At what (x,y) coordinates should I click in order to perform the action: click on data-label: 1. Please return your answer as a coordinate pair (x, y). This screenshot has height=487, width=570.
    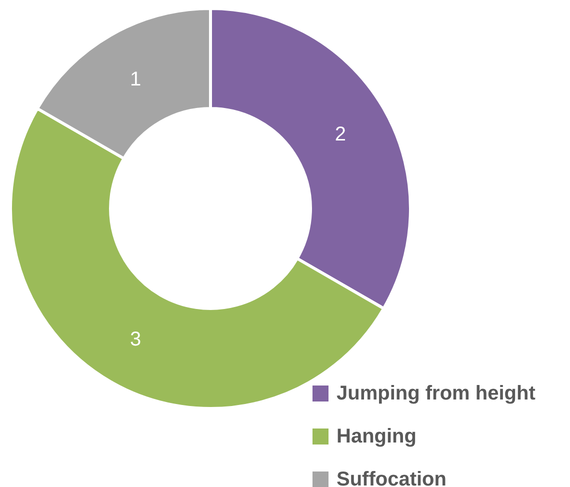
    Looking at the image, I should click on (136, 79).